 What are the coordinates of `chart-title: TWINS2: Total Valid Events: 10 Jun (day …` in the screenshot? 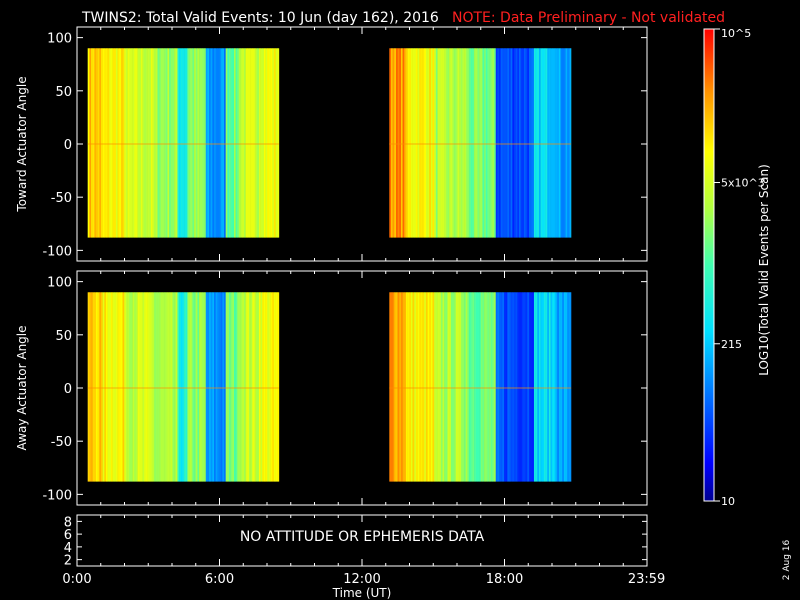 It's located at (260, 18).